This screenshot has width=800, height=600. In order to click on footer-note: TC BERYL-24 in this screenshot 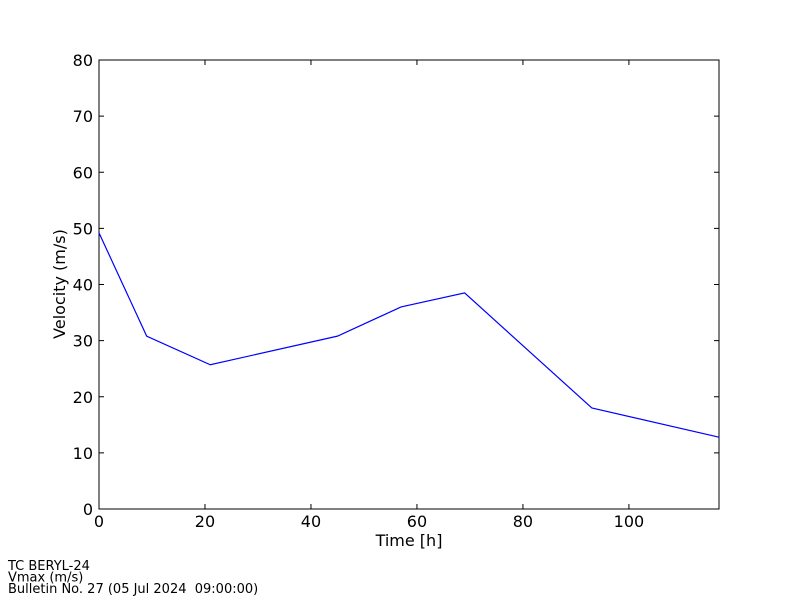, I will do `click(48, 566)`.